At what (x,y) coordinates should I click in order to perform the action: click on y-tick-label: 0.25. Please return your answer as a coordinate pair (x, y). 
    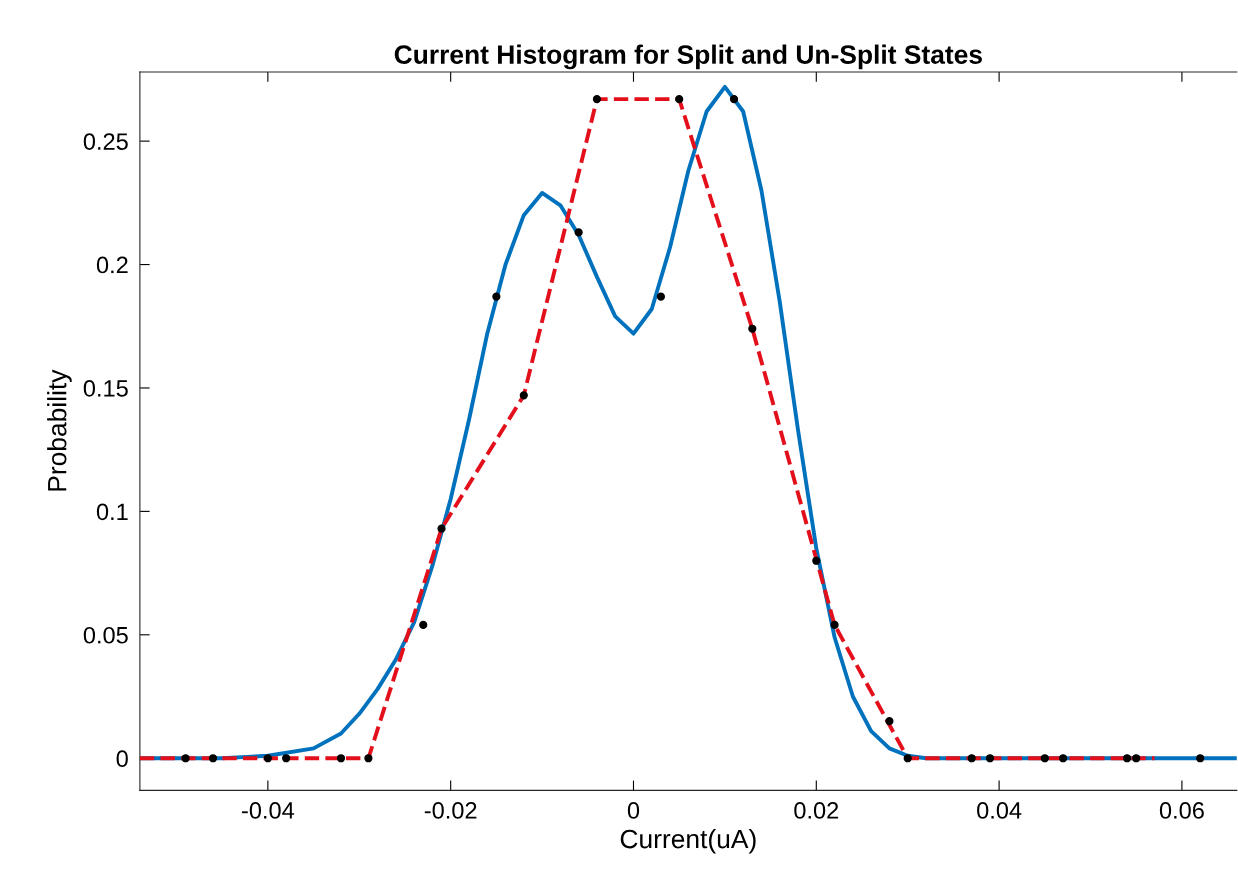
    Looking at the image, I should click on (105, 141).